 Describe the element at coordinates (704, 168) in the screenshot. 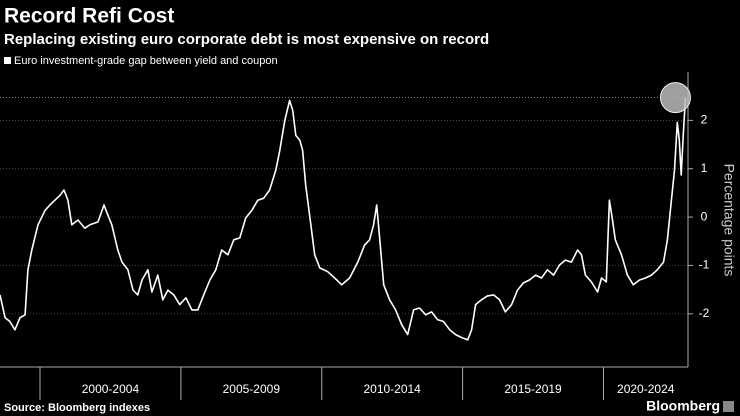

I see `y-tick-label: 1` at that location.